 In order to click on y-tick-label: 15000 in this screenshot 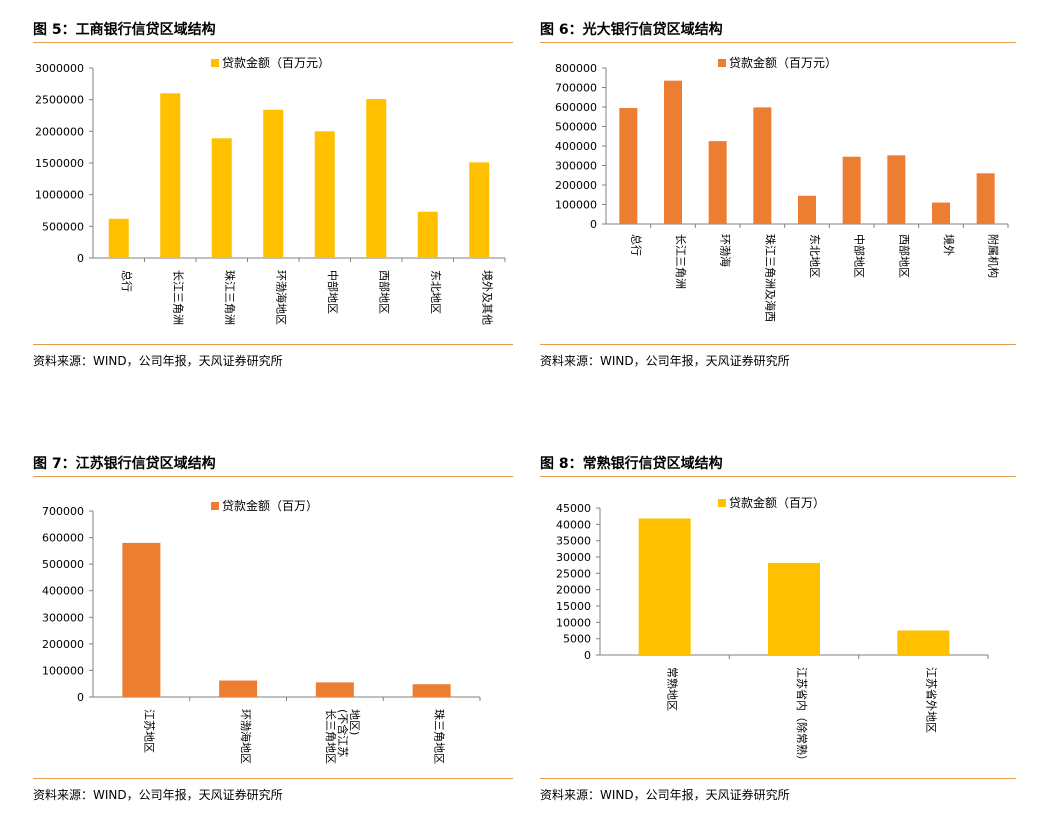, I will do `click(573, 606)`.